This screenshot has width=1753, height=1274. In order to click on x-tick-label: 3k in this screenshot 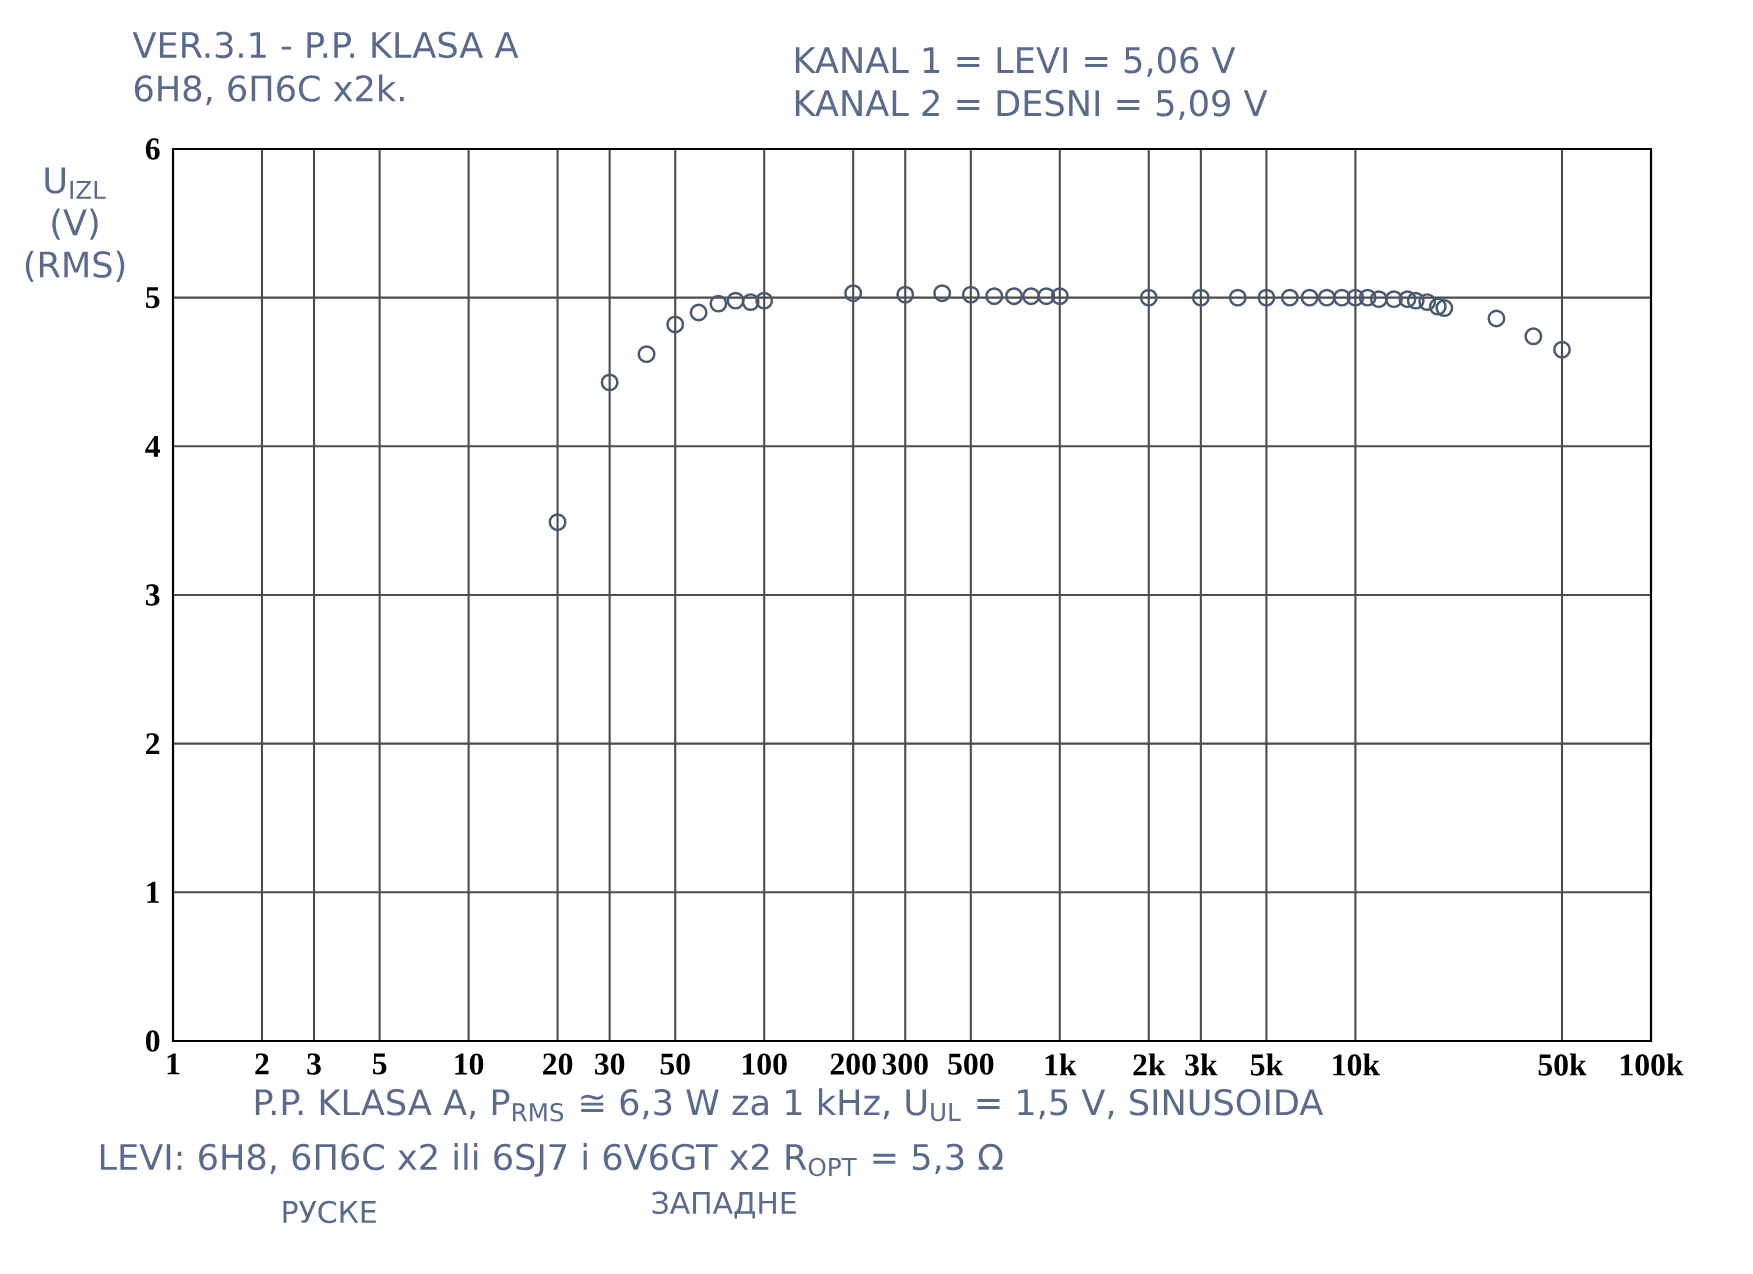, I will do `click(1201, 1064)`.